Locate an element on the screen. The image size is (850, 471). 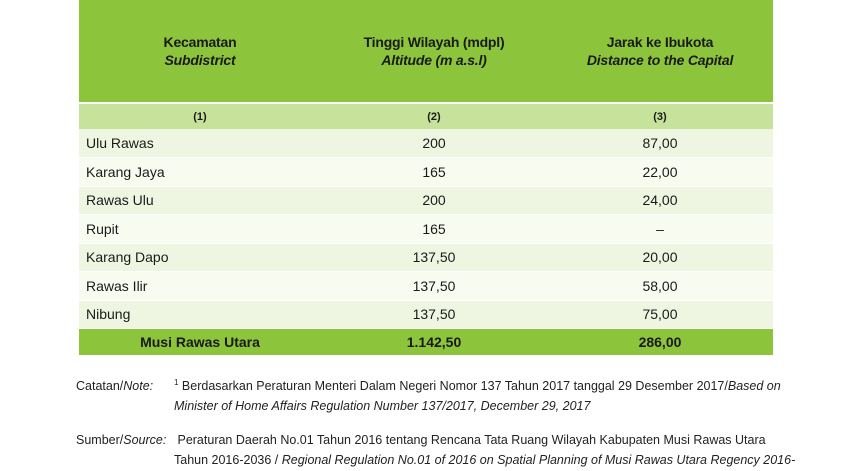
source-label: Sumber/Source: is located at coordinates (121, 440).